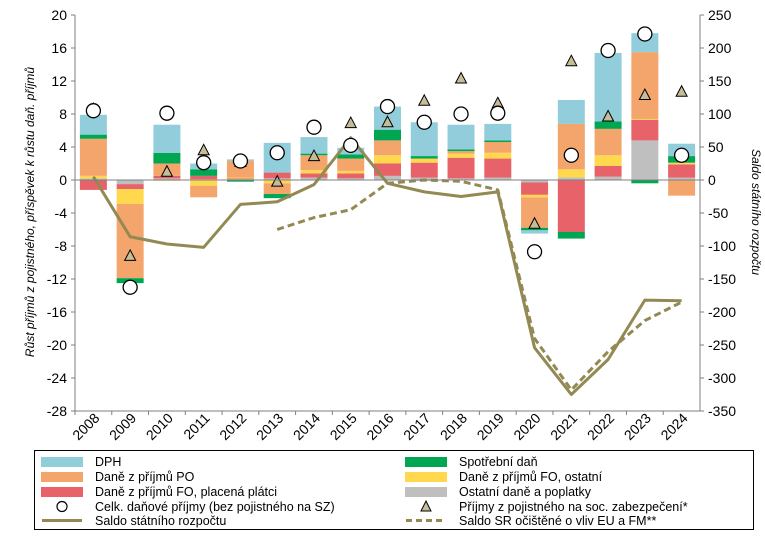  Describe the element at coordinates (645, 160) in the screenshot. I see `bar-ostatni-2023` at that location.